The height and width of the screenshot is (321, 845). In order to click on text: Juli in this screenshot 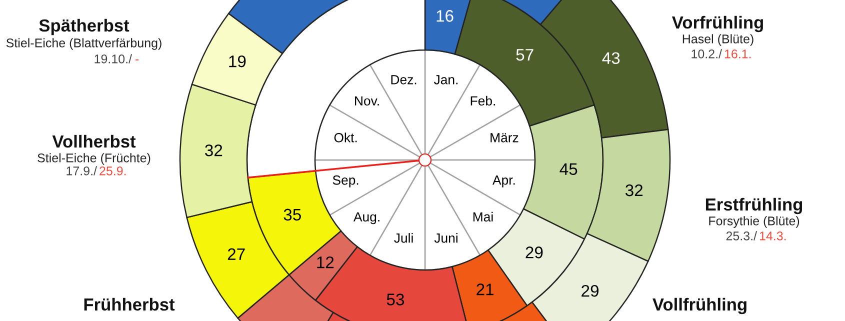, I will do `click(403, 238)`.